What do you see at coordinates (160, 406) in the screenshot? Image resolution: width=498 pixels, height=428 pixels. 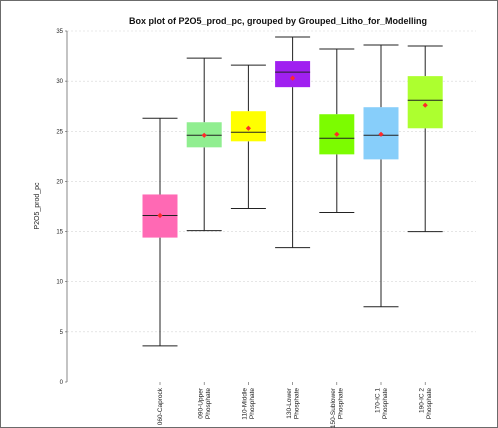 I see `x-tick-label: 060-Caprock` at bounding box center [160, 406].